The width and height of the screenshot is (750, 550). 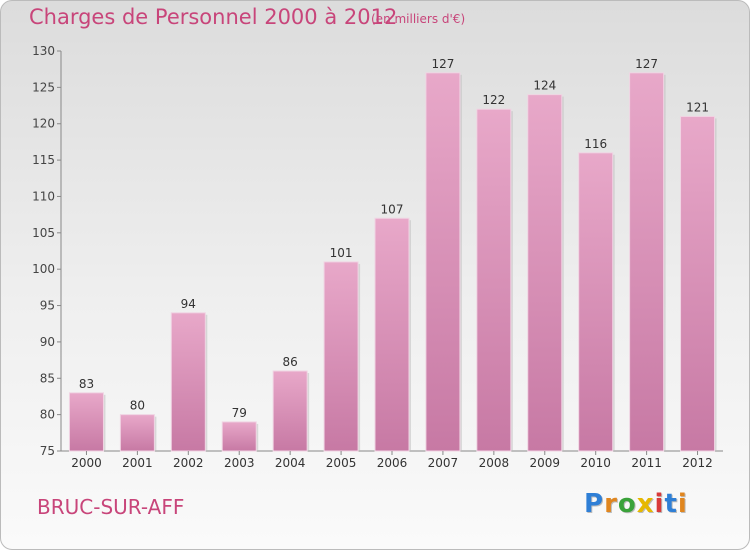 I want to click on bar-value-label: 121, so click(x=697, y=107).